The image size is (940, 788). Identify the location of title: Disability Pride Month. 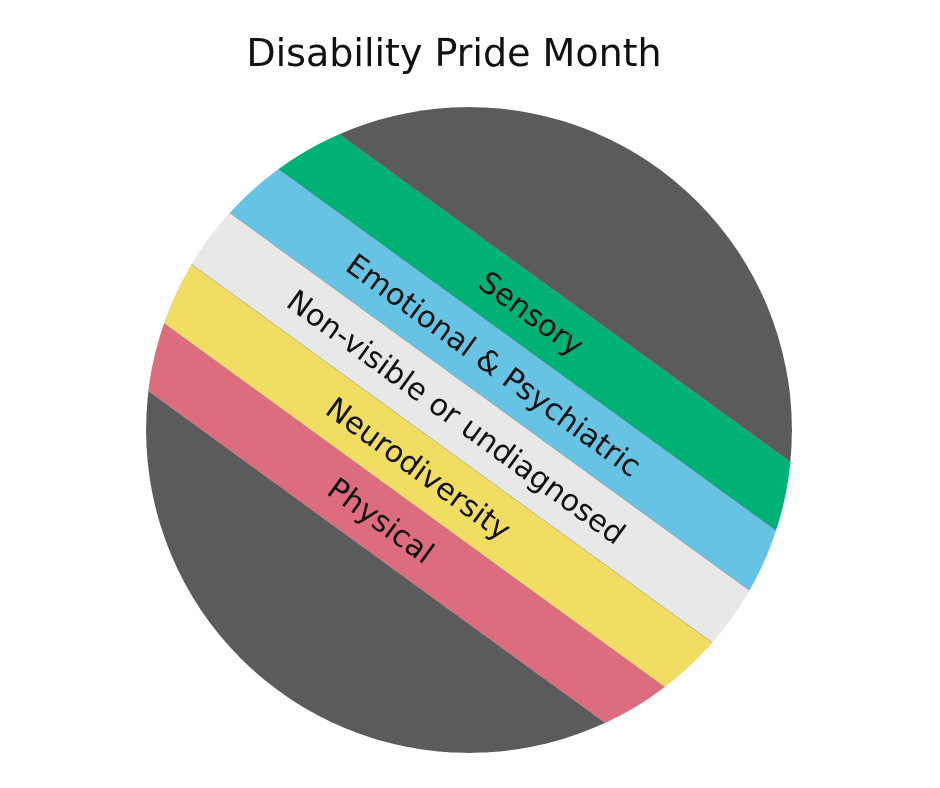
(453, 53).